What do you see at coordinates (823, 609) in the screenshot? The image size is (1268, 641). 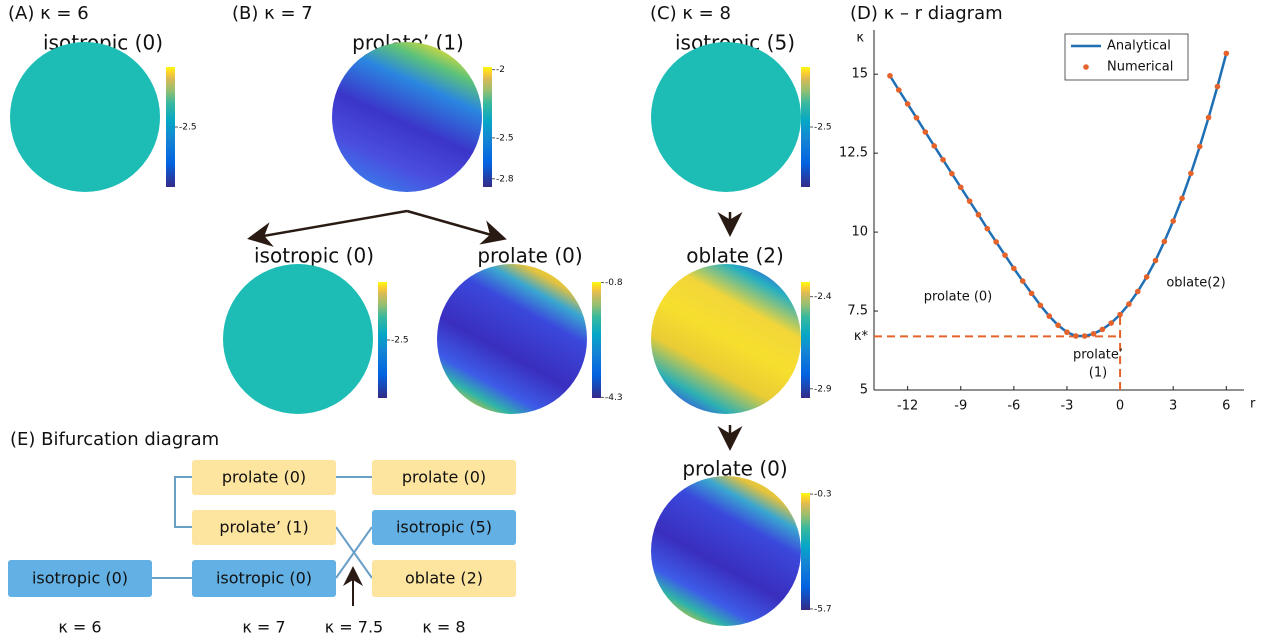 I see `colorbar-tick-label: -5.7` at bounding box center [823, 609].